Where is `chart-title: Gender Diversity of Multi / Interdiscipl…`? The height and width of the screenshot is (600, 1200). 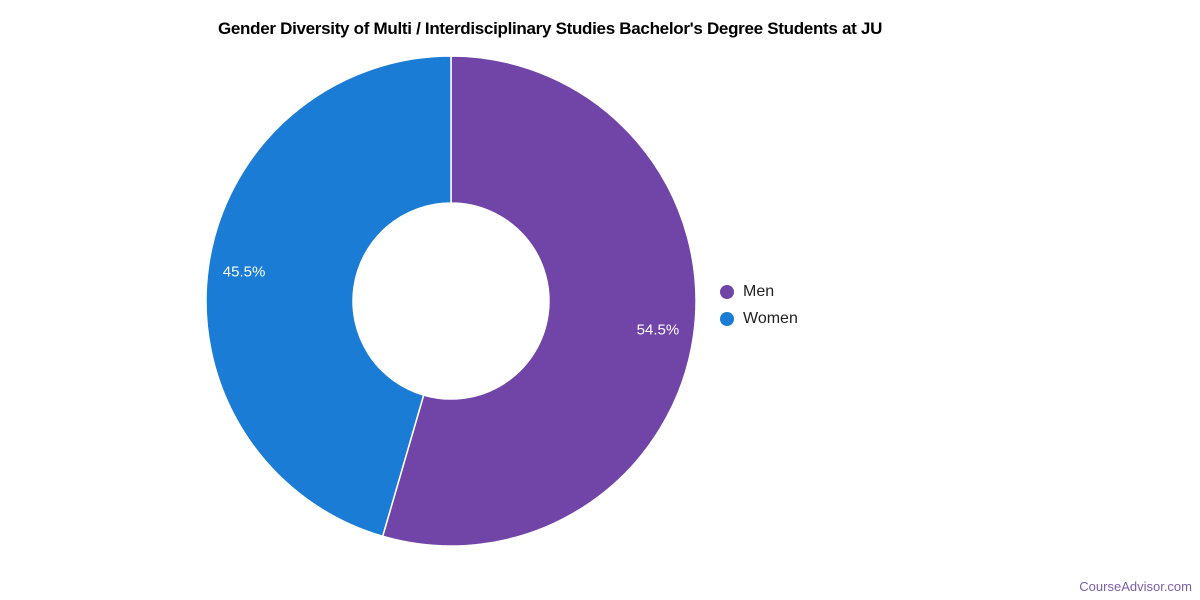
chart-title: Gender Diversity of Multi / Interdiscipl… is located at coordinates (550, 28).